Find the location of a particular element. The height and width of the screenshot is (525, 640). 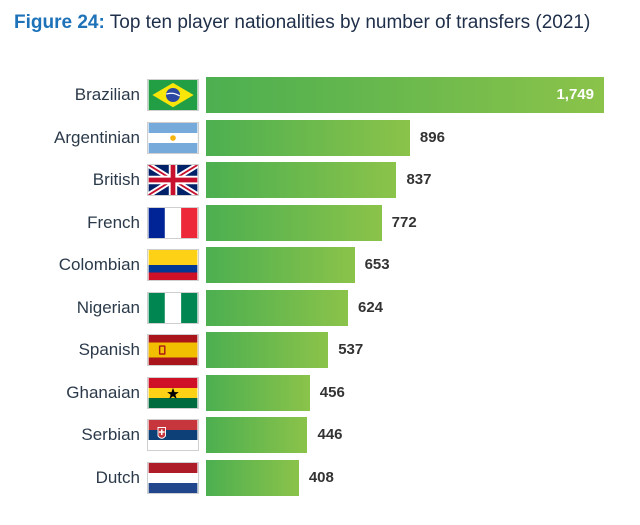

bar-row: Nigerian 624 is located at coordinates (320, 307).